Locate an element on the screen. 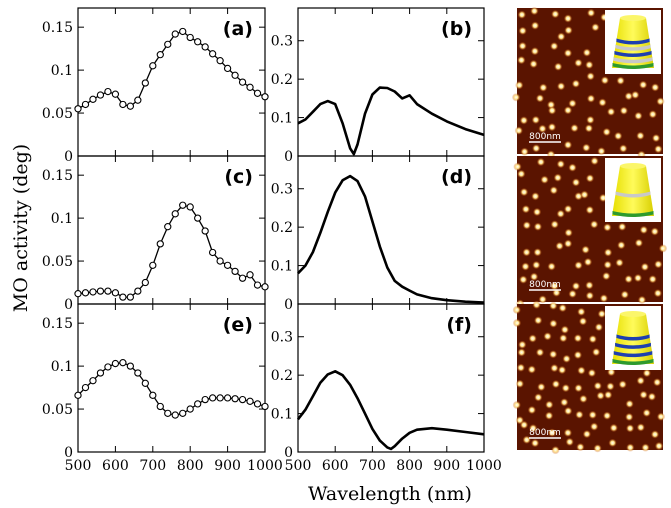 This screenshot has width=671, height=508. cone-layer-gray is located at coordinates (633, 60).